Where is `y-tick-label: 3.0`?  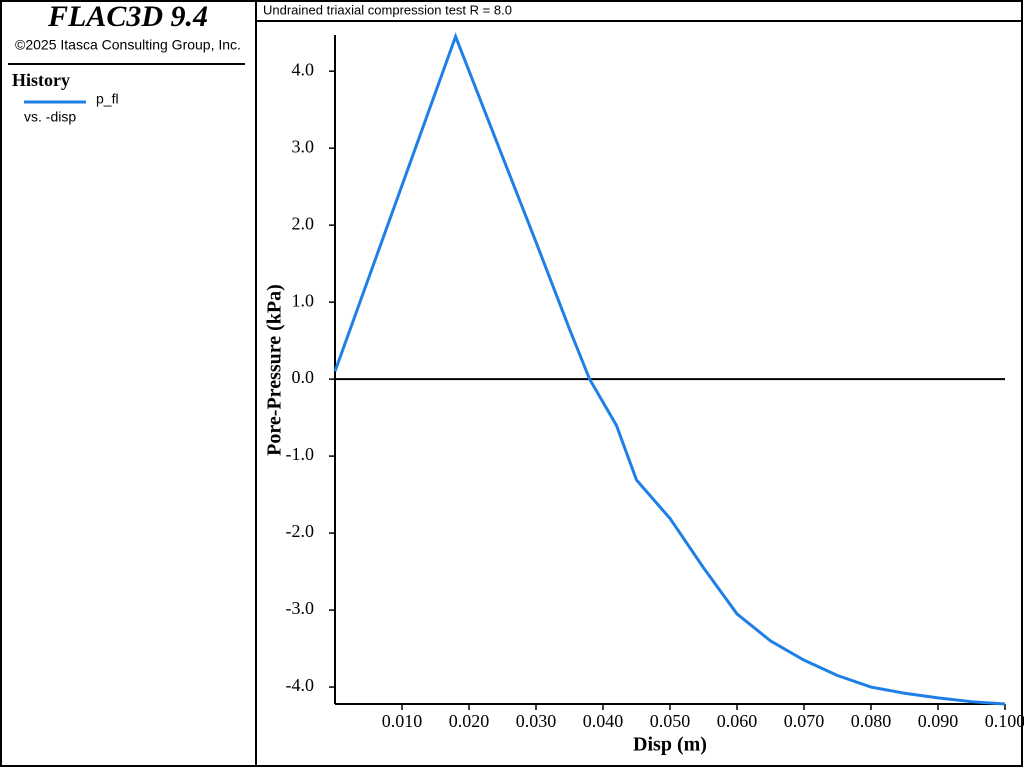
y-tick-label: 3.0 is located at coordinates (303, 146).